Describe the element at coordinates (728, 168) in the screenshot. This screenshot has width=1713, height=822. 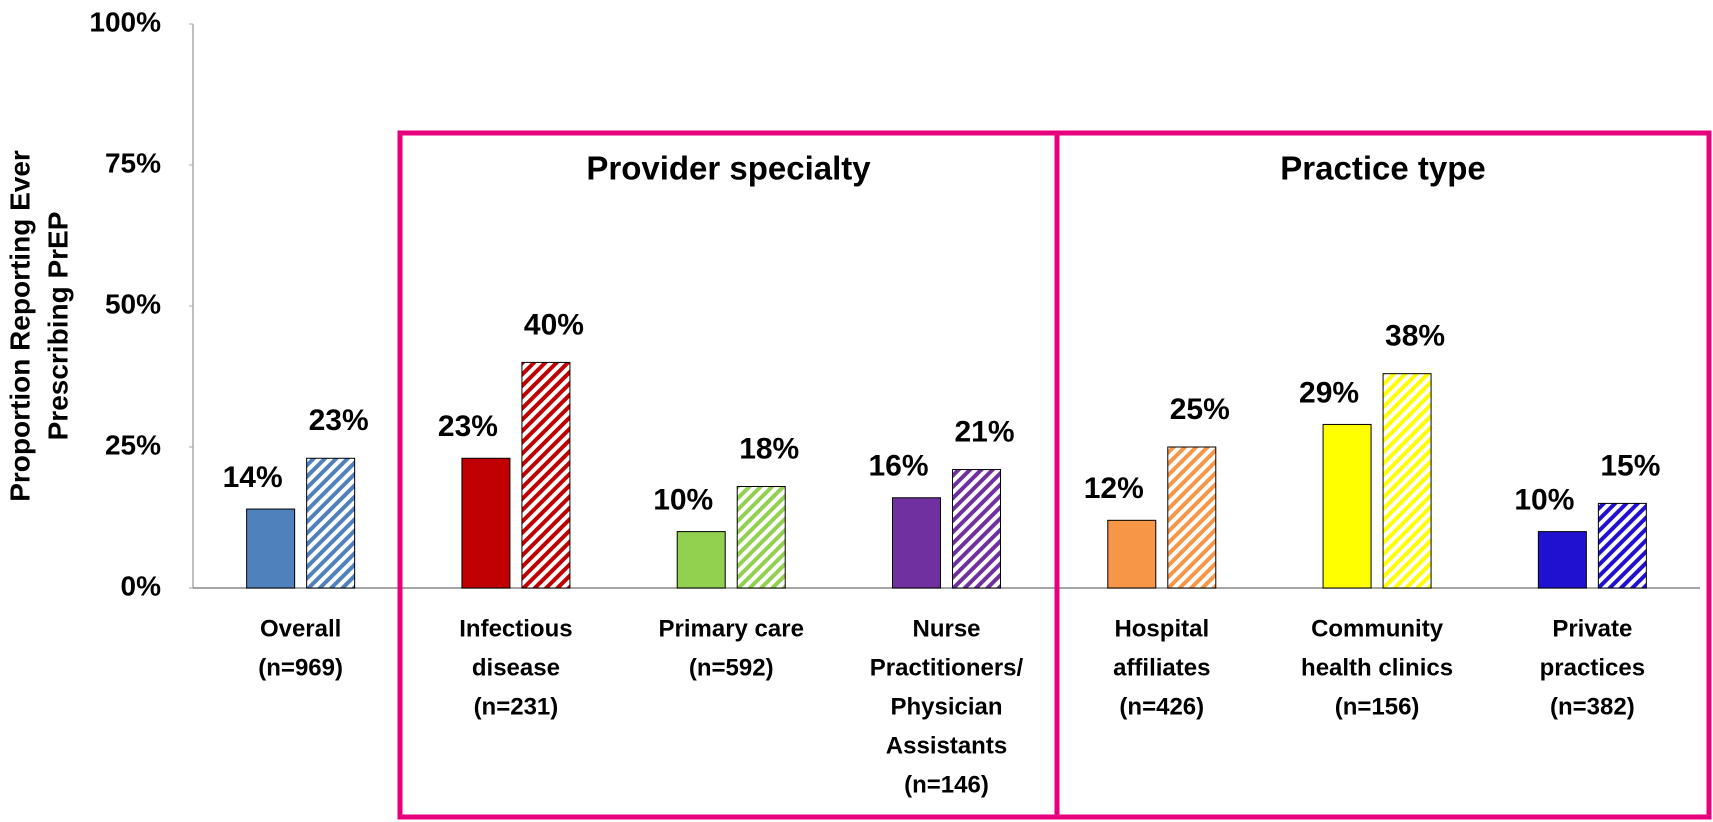
I see `group-title: Provider specialty` at that location.